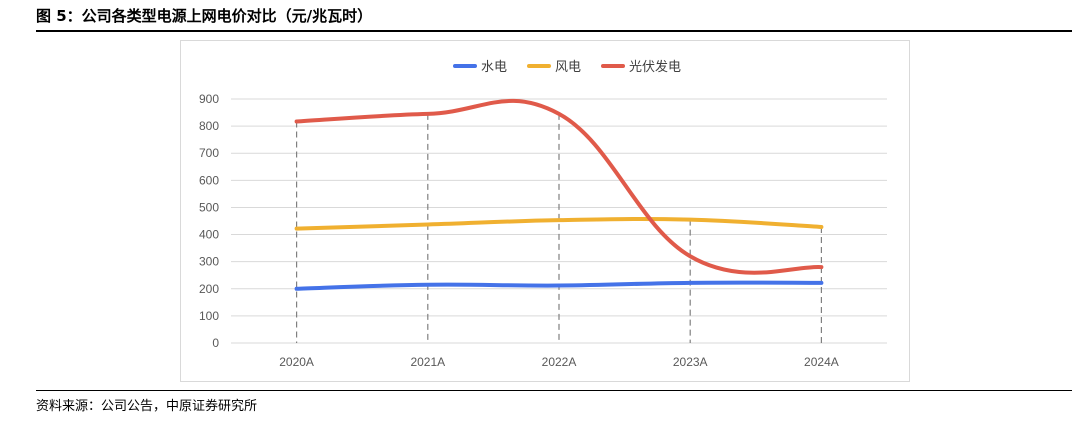 The width and height of the screenshot is (1080, 423). What do you see at coordinates (215, 343) in the screenshot?
I see `y-tick-label-0: 0` at bounding box center [215, 343].